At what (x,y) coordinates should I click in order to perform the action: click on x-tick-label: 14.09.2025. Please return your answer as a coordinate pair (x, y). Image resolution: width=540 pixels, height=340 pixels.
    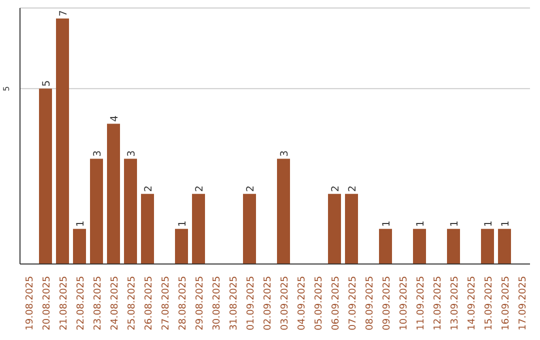
    Looking at the image, I should click on (472, 303).